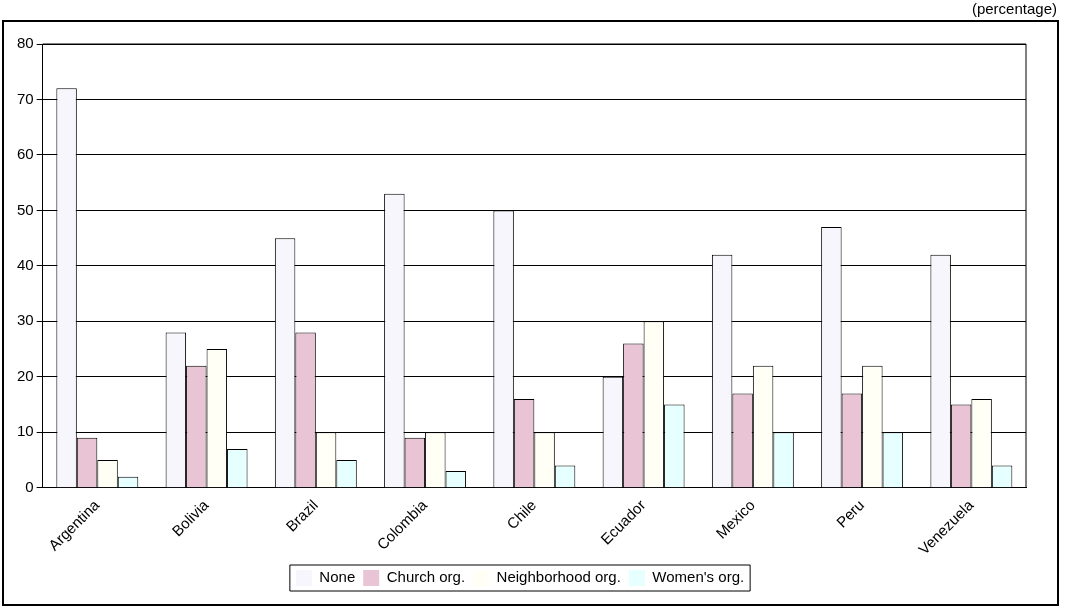 Image resolution: width=1065 pixels, height=612 pixels. What do you see at coordinates (426, 577) in the screenshot?
I see `legend-label: Church org.` at bounding box center [426, 577].